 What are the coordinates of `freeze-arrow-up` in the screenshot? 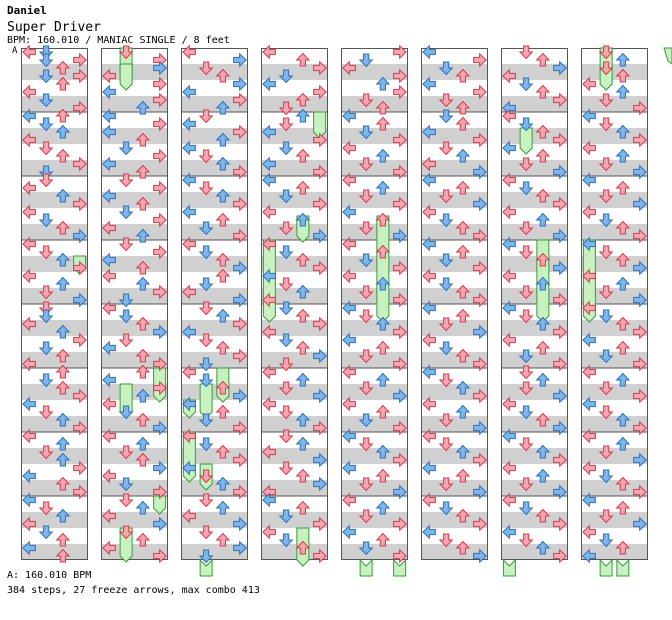 It's located at (623, 567).